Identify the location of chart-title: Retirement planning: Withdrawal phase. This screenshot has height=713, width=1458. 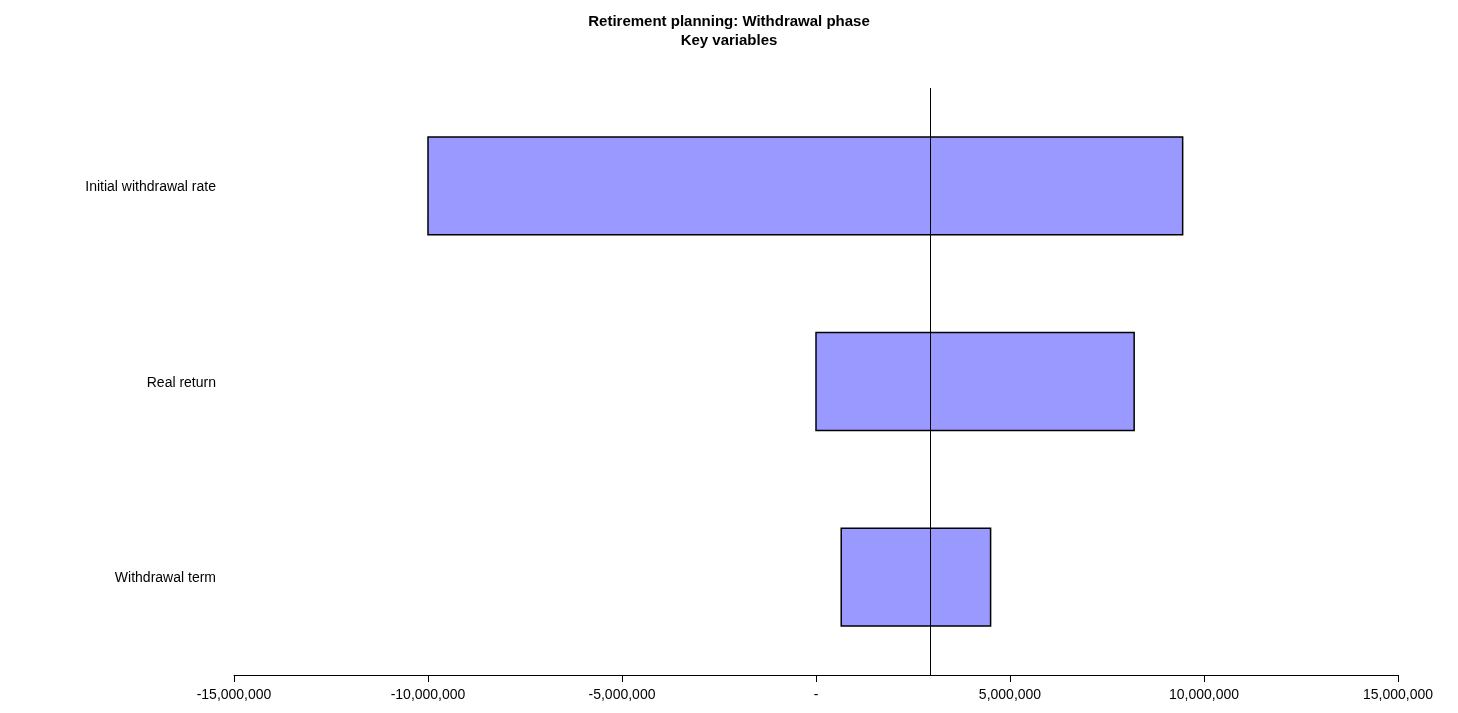
(729, 20).